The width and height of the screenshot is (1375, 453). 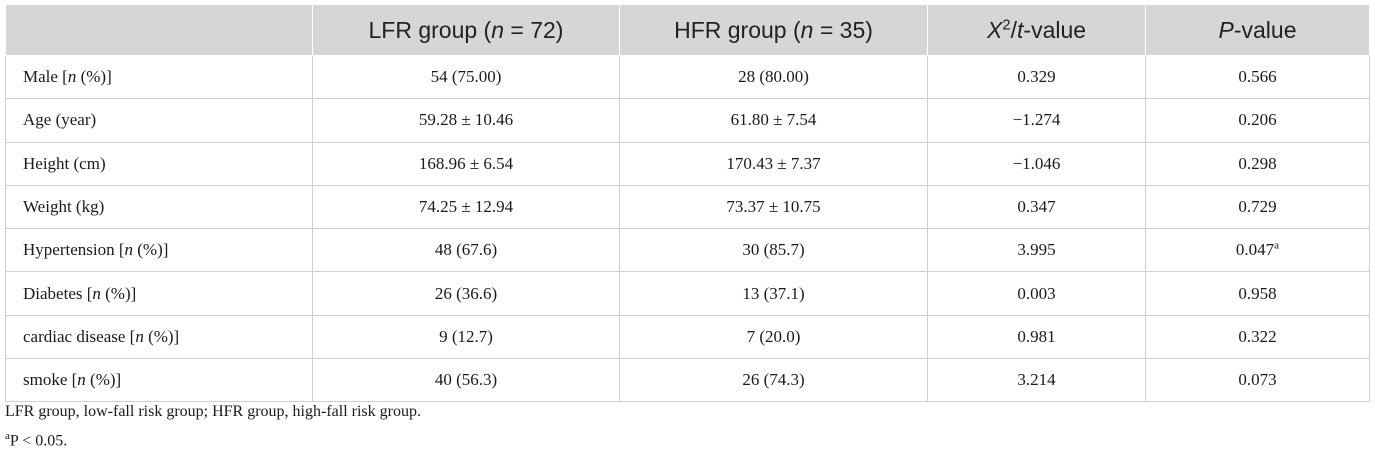 I want to click on cell-p-value: 0.566, so click(x=1257, y=77).